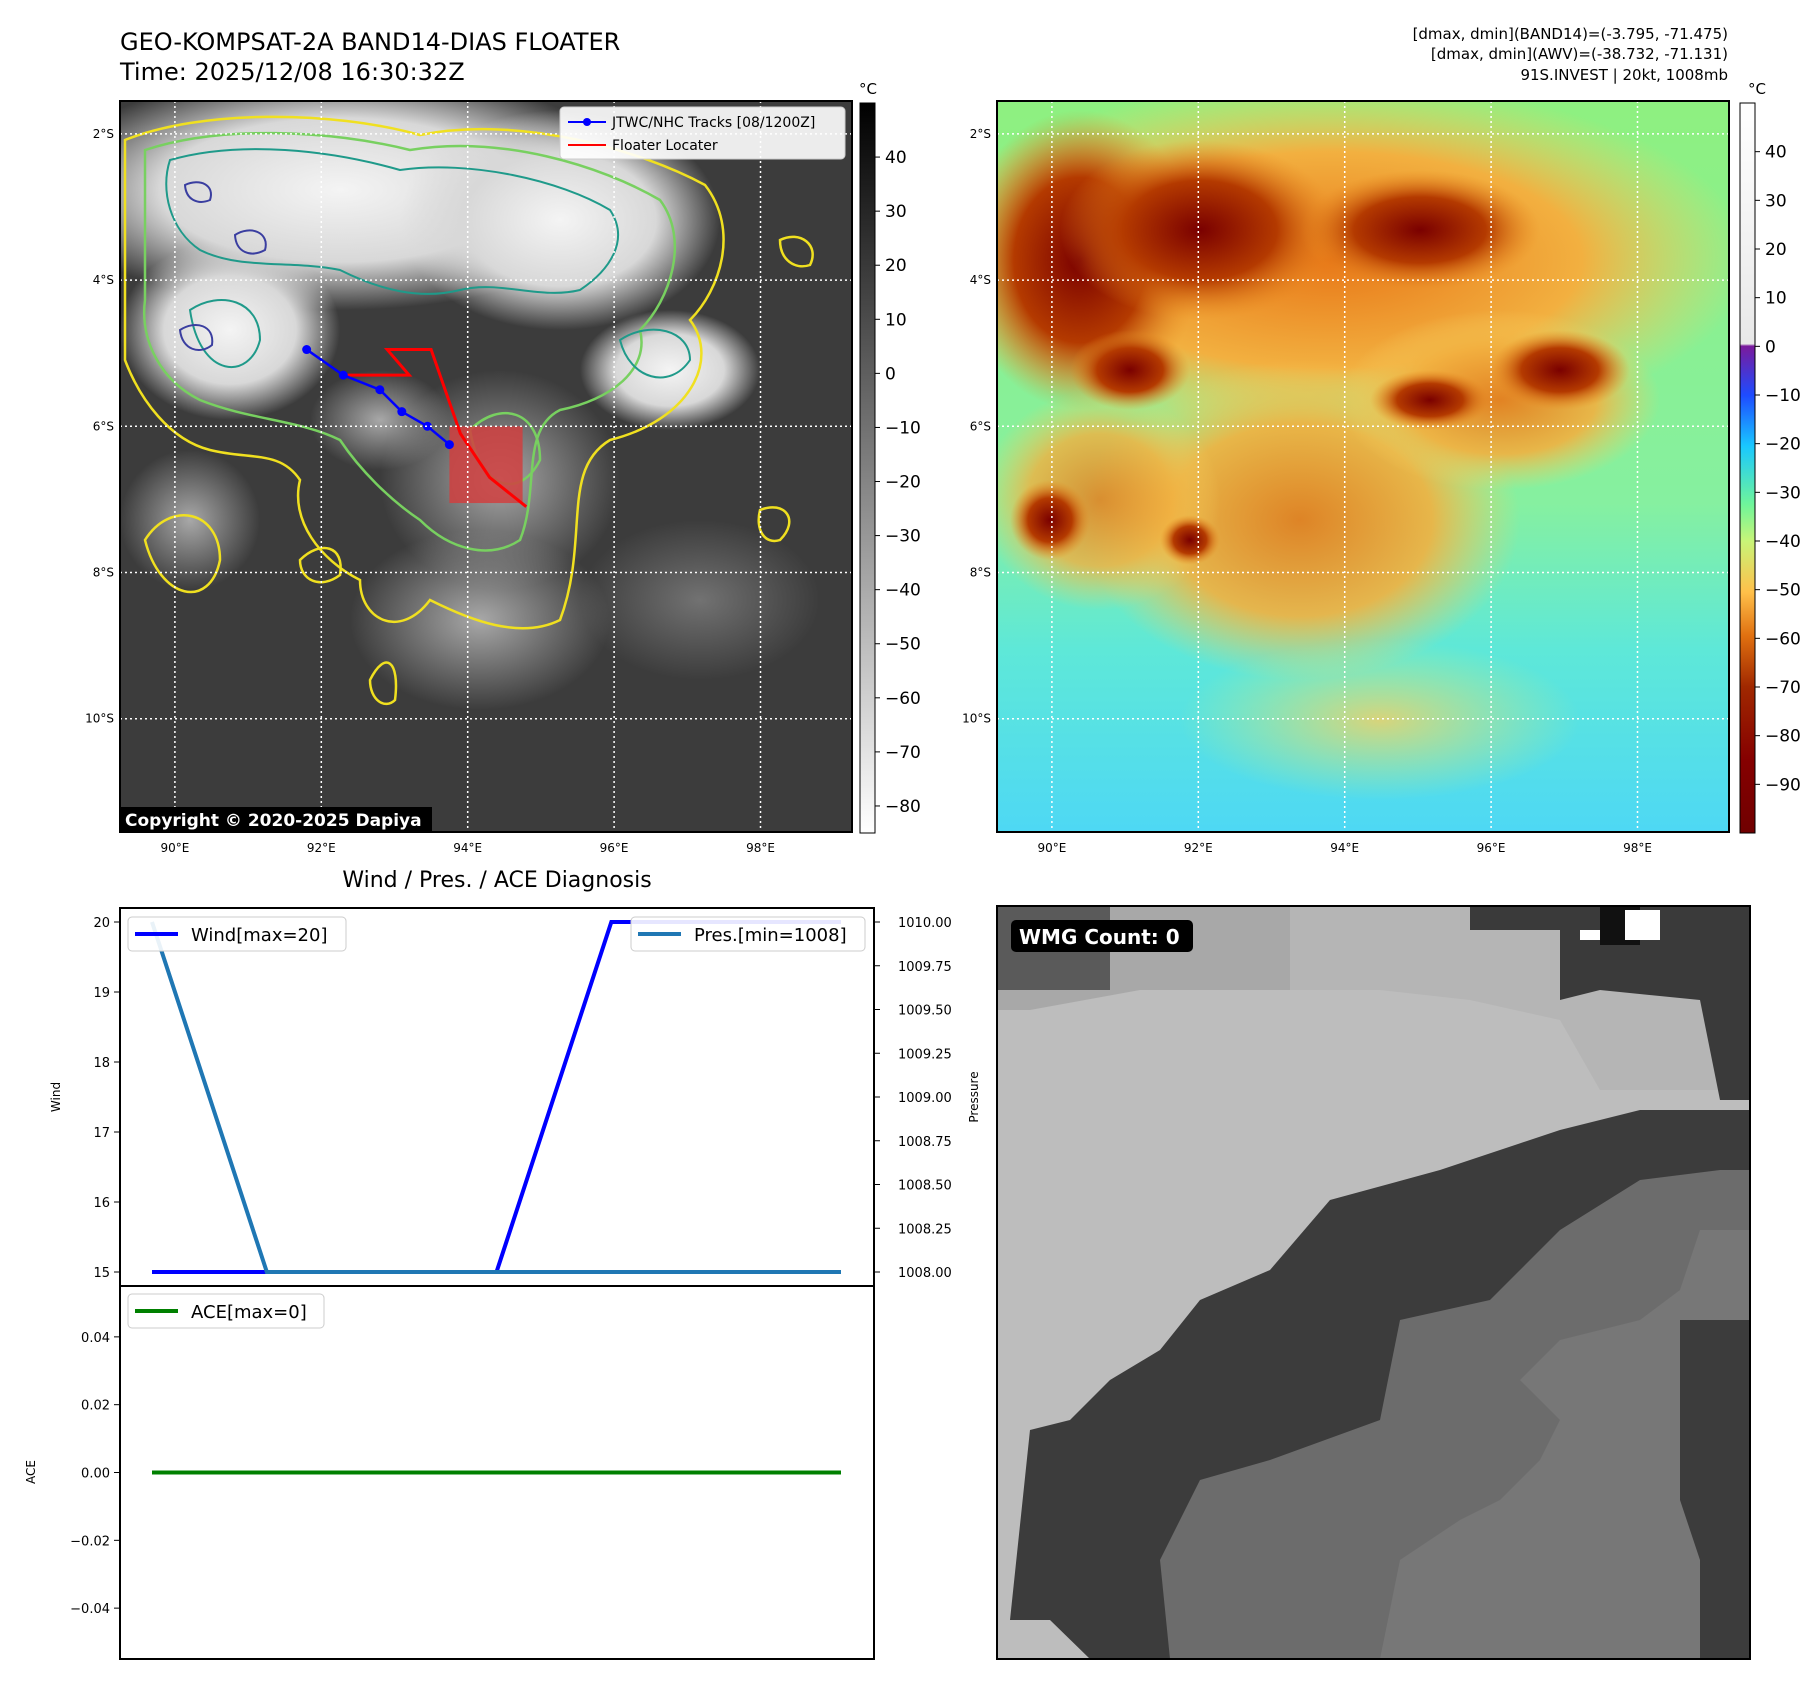 The image size is (1813, 1690). What do you see at coordinates (103, 426) in the screenshot?
I see `lat-tick-label: 6°S` at bounding box center [103, 426].